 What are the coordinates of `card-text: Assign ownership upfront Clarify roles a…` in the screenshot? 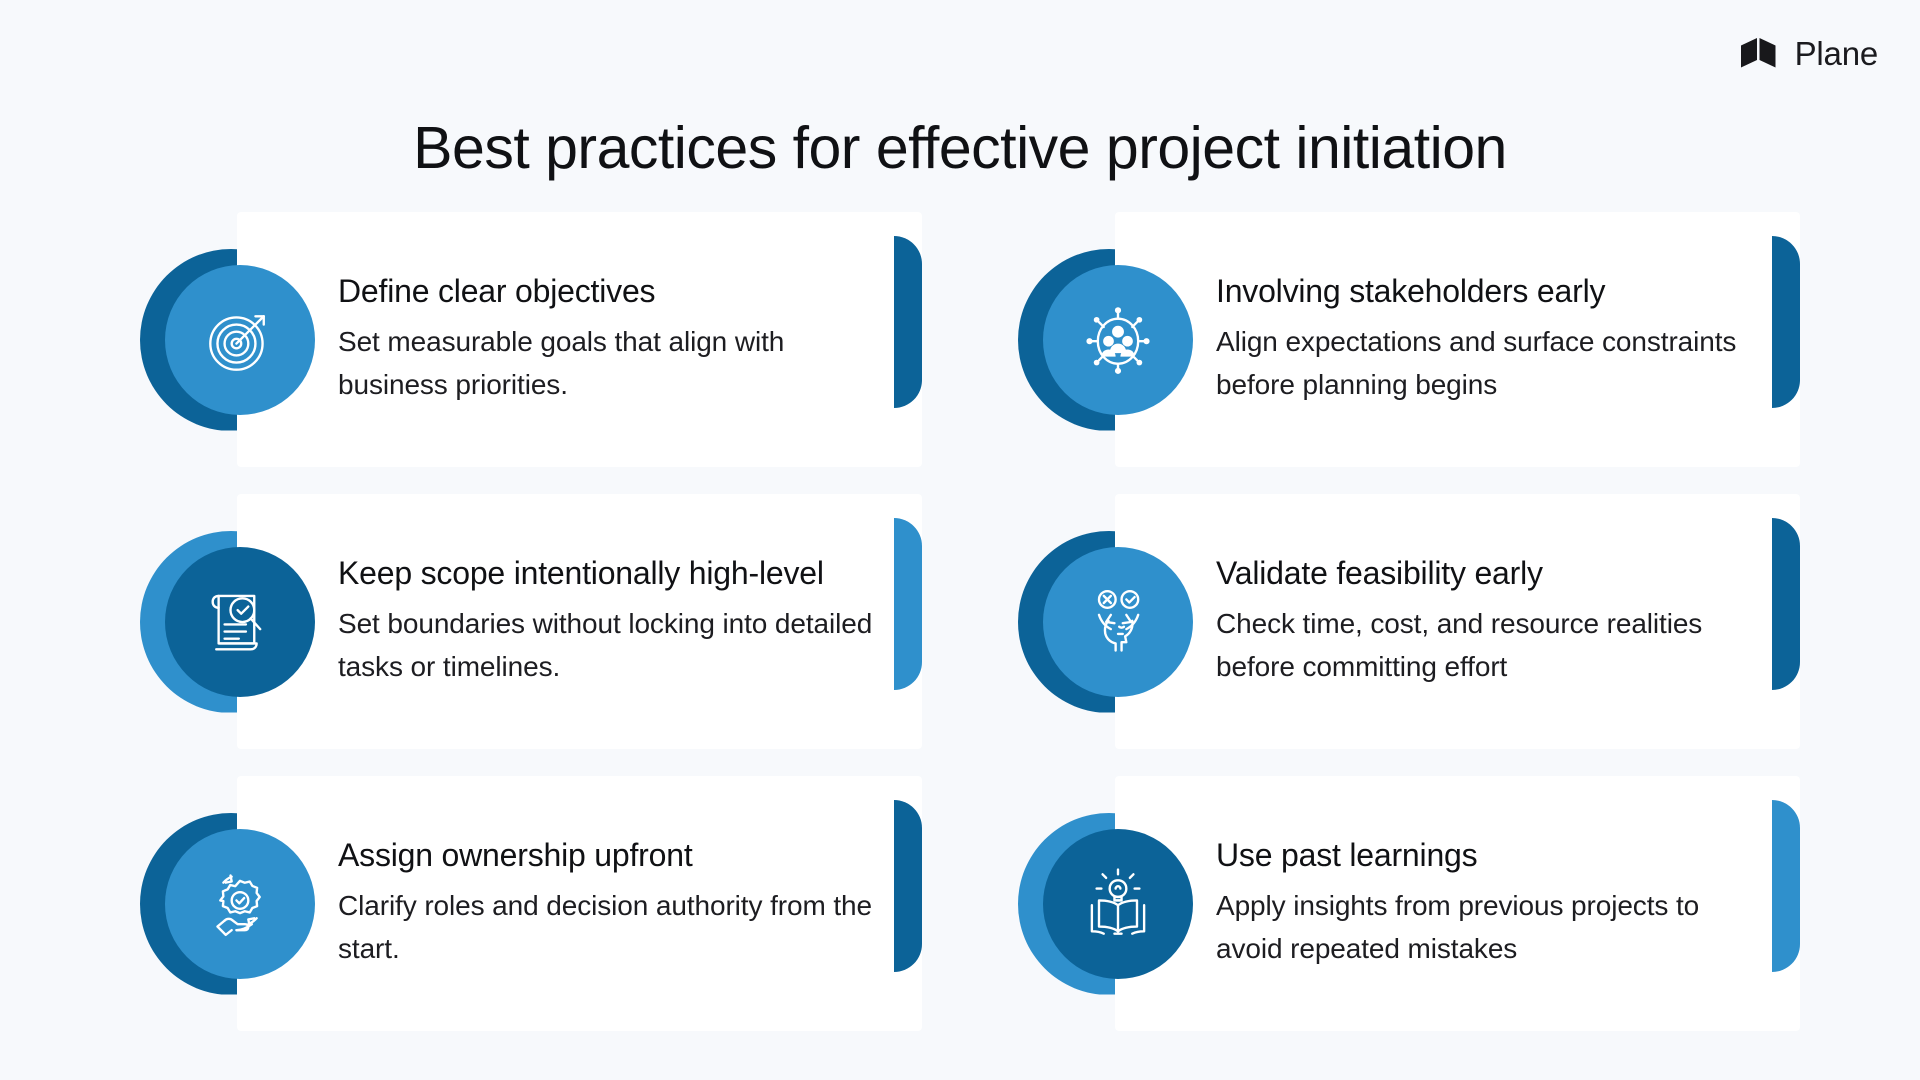 It's located at (650, 903).